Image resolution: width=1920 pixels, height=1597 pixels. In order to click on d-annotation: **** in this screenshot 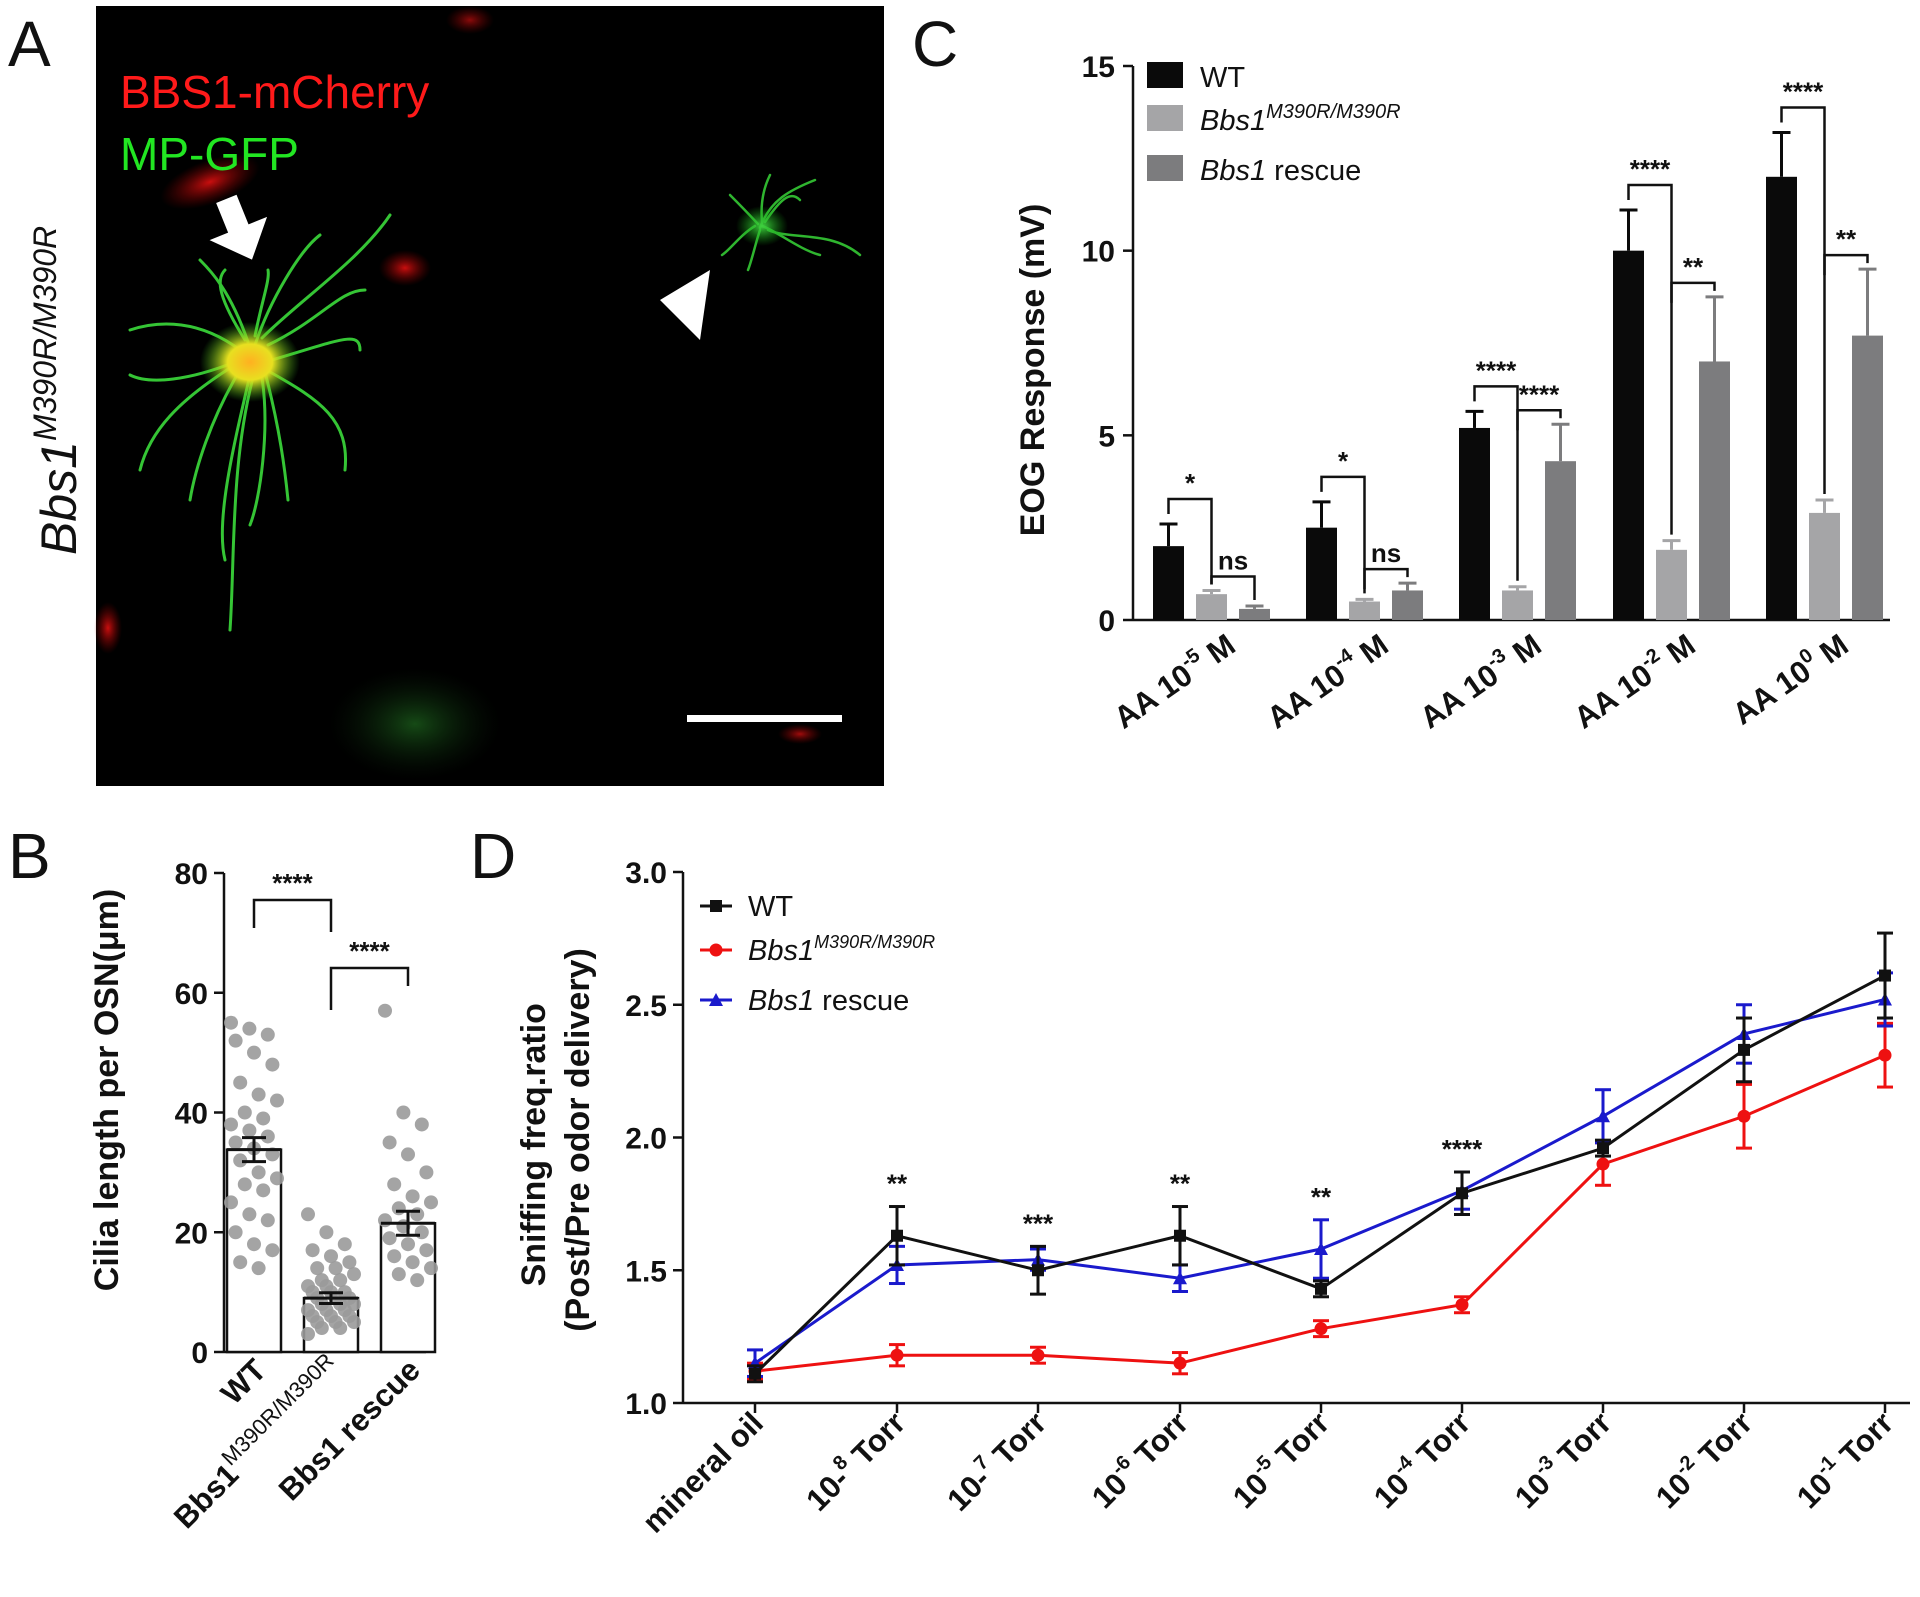, I will do `click(1462, 1149)`.